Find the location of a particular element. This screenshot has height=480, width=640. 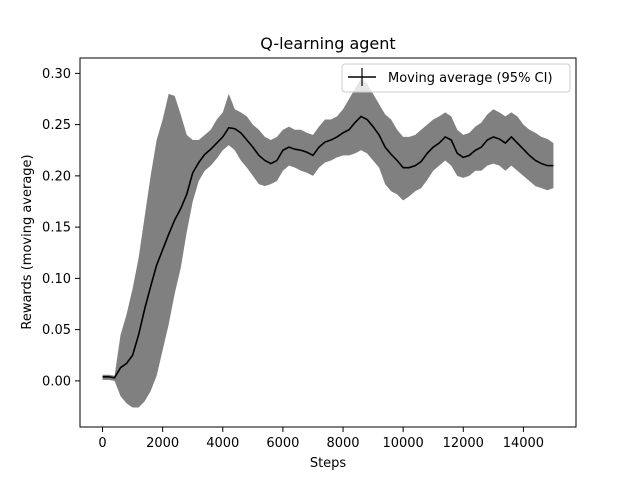

x-axis: 0 2000 4000 6000 8000 10000 12000 14000 is located at coordinates (321, 439).